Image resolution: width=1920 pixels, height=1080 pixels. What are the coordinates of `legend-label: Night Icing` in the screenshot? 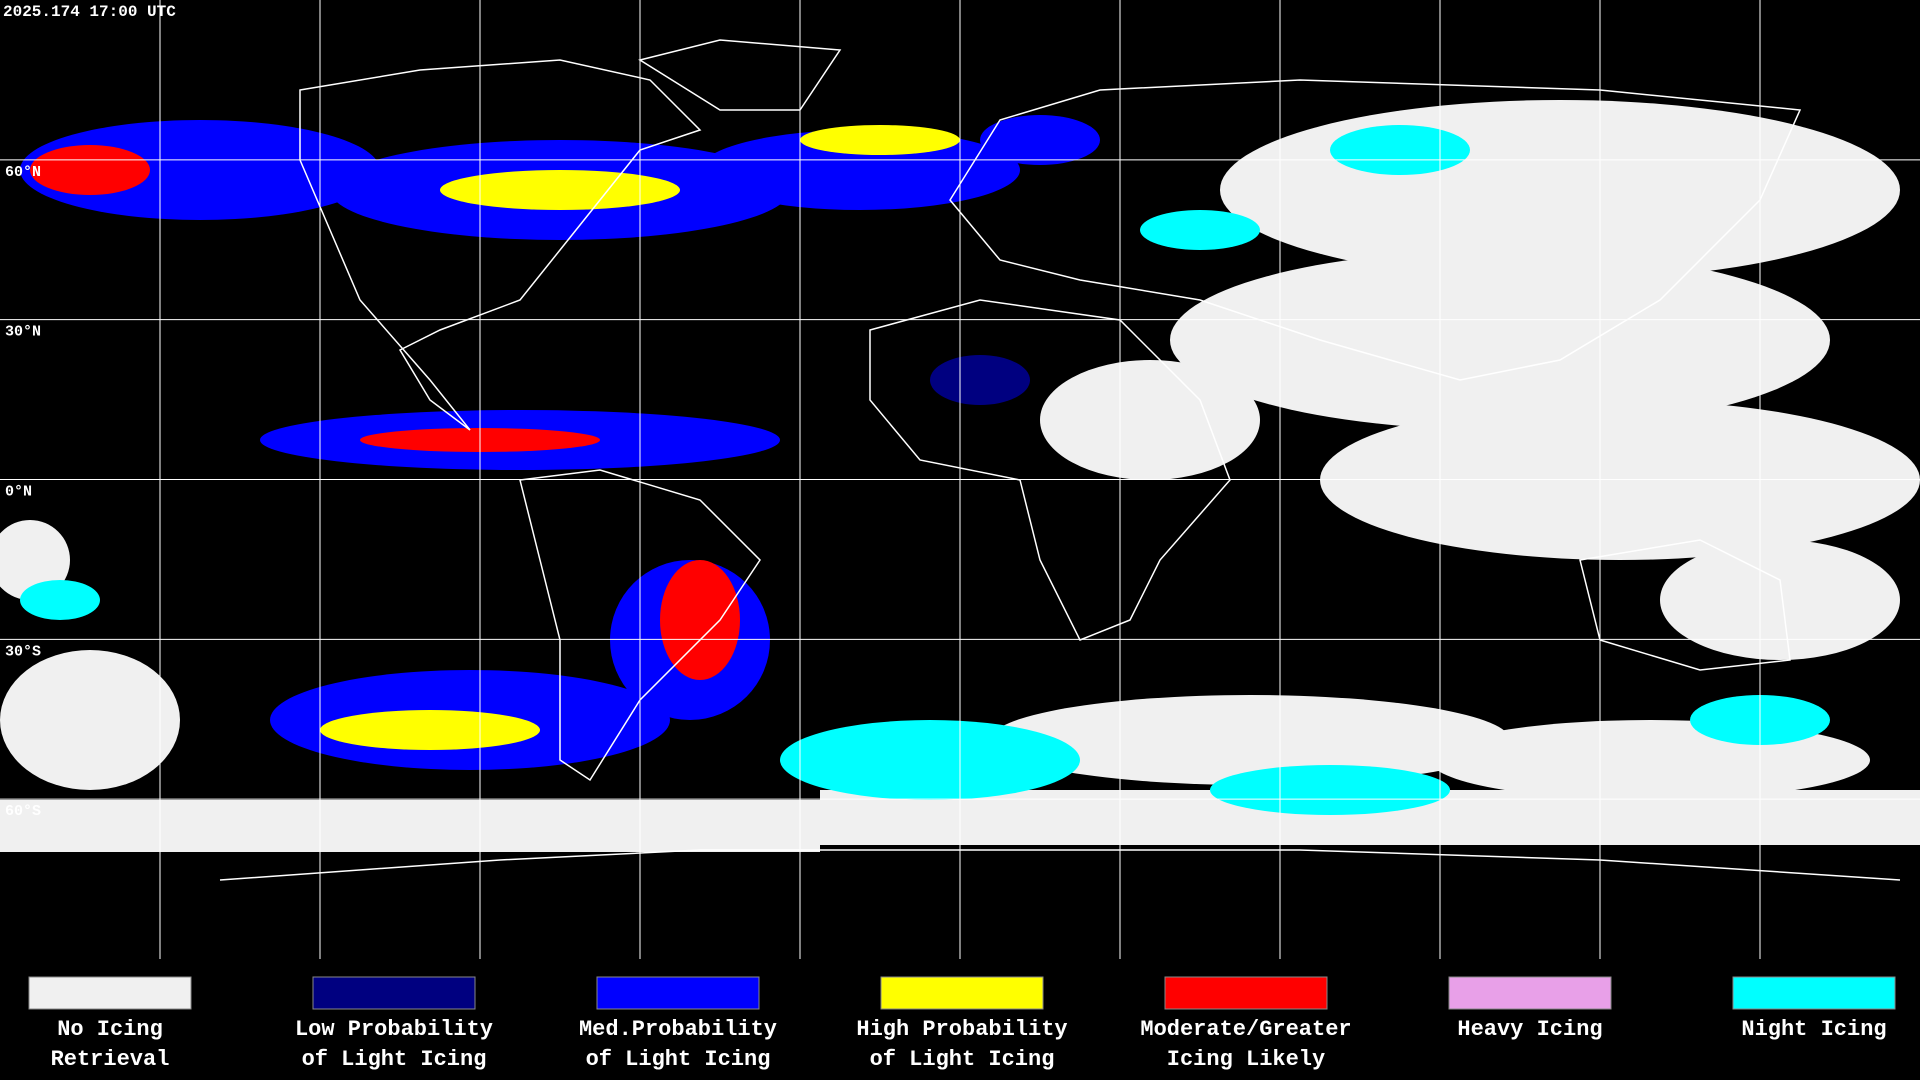 It's located at (1813, 1029).